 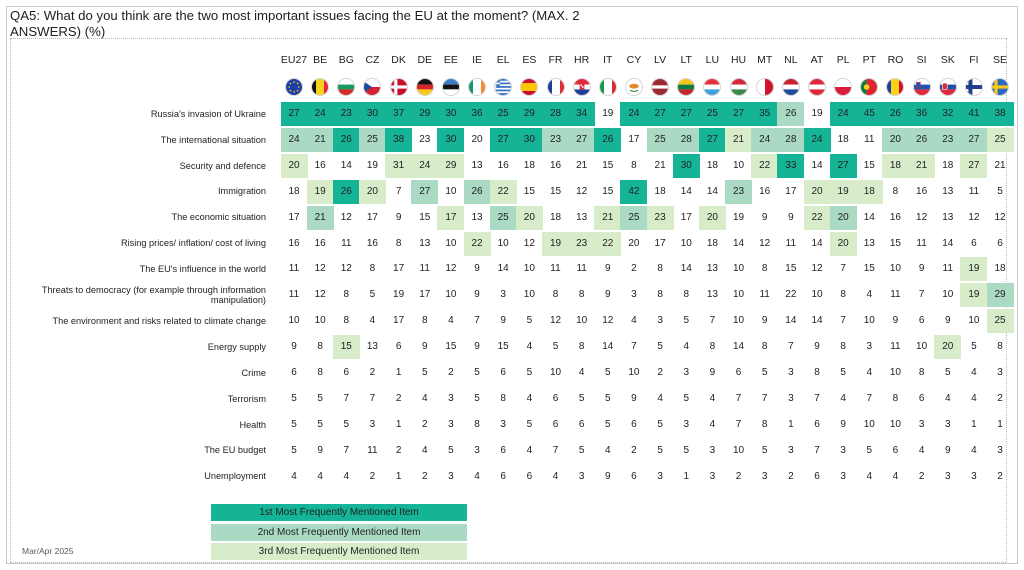 What do you see at coordinates (503, 243) in the screenshot?
I see `cell-el: 10` at bounding box center [503, 243].